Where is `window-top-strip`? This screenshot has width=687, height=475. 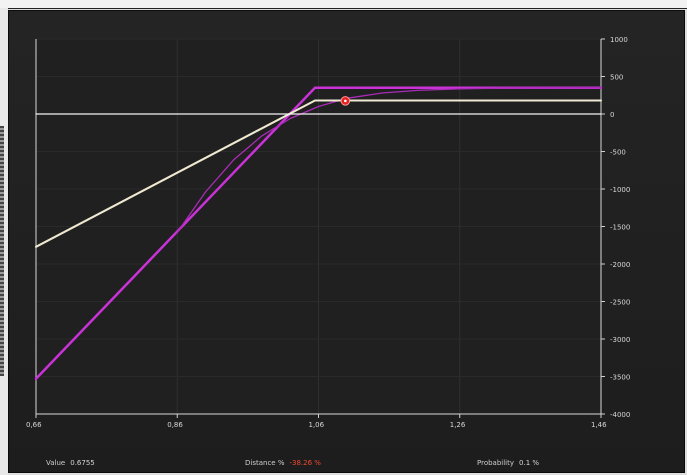
window-top-strip is located at coordinates (343, 4).